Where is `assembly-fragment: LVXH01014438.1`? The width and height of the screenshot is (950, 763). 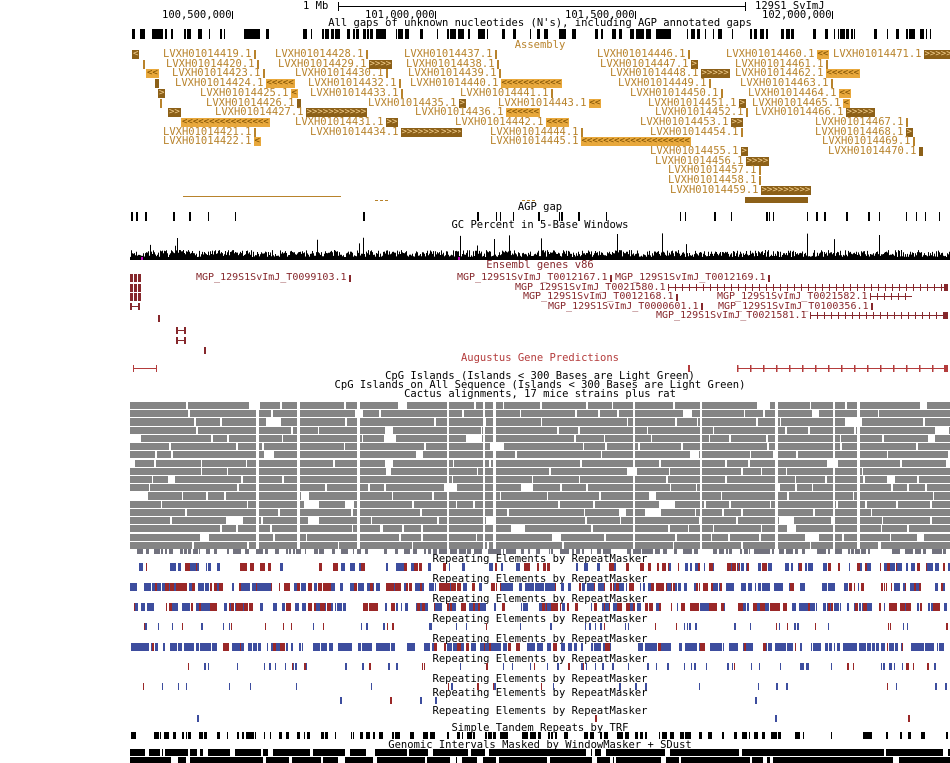 assembly-fragment: LVXH01014438.1 is located at coordinates (452, 63).